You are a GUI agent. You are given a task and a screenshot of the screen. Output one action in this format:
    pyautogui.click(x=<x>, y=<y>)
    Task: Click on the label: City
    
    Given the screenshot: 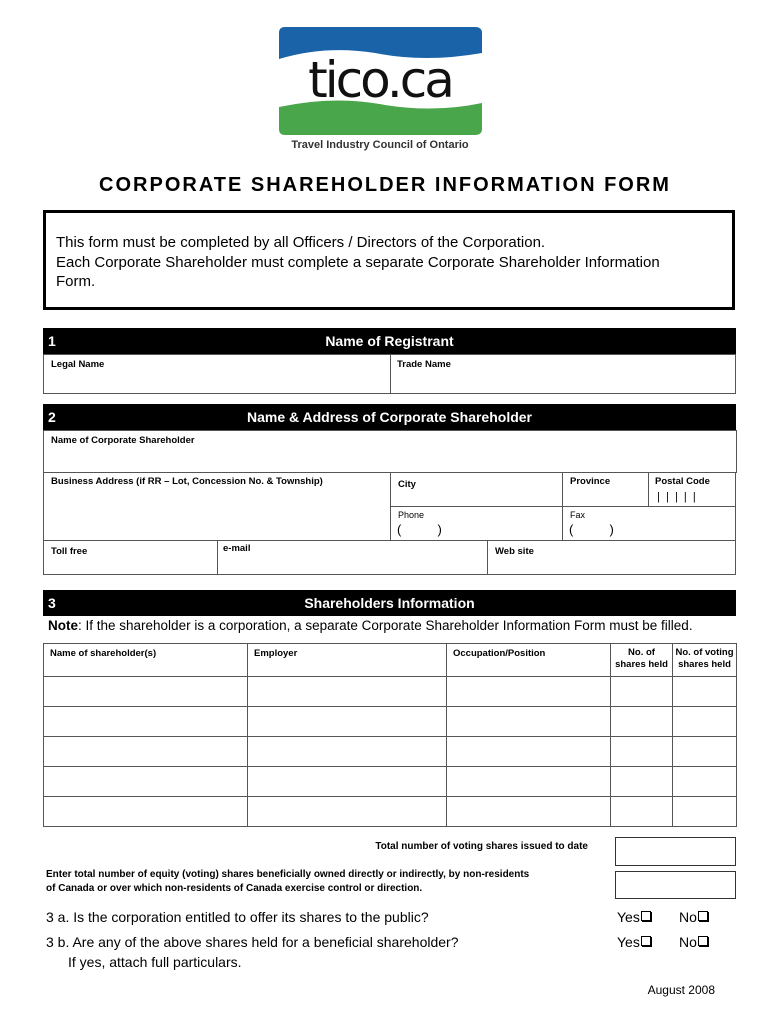 What is the action you would take?
    pyautogui.click(x=407, y=484)
    